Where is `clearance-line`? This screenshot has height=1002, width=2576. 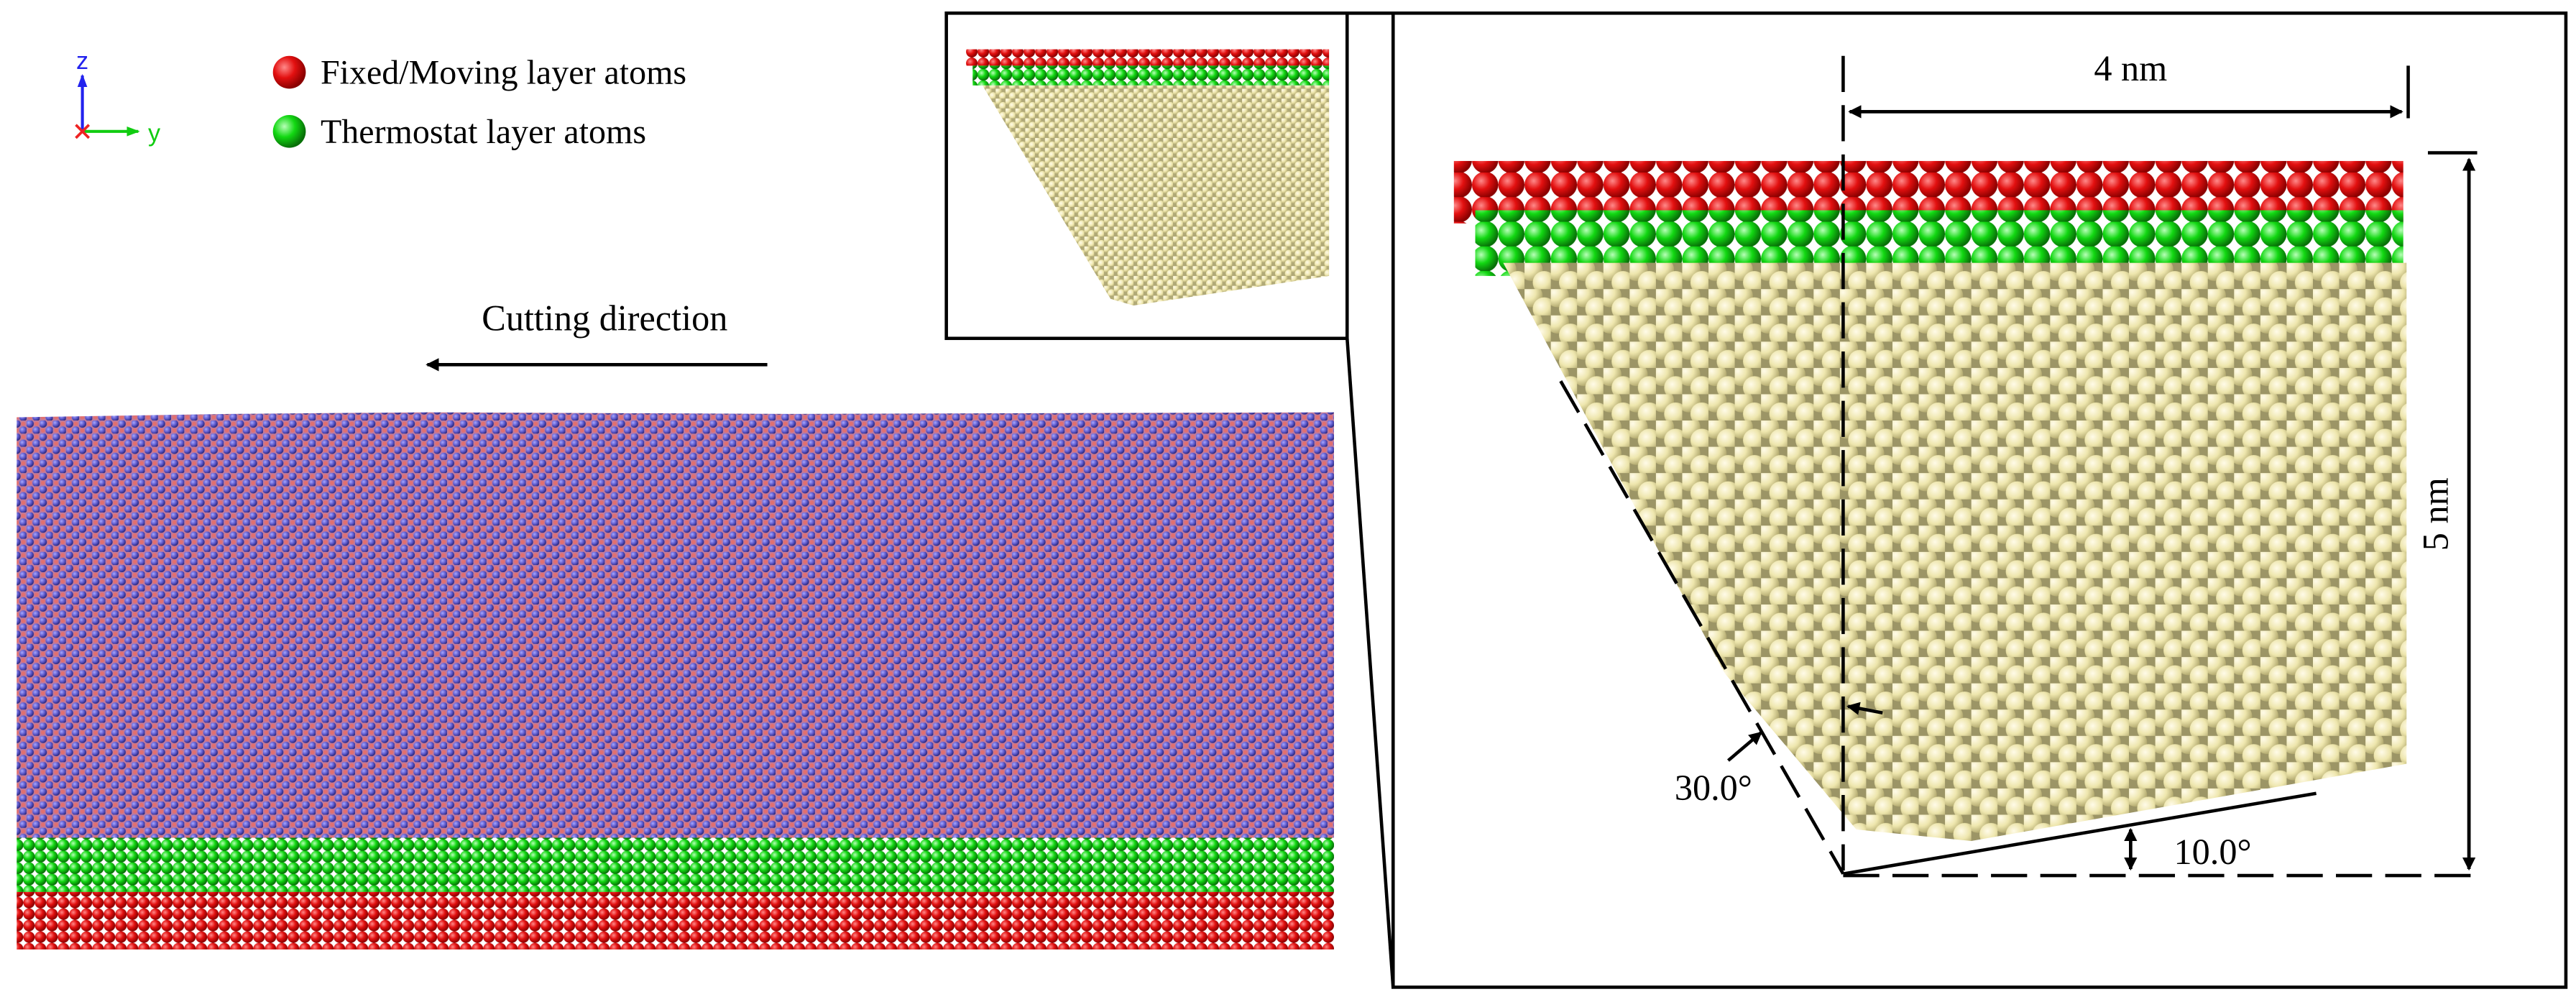
clearance-line is located at coordinates (1702, 627).